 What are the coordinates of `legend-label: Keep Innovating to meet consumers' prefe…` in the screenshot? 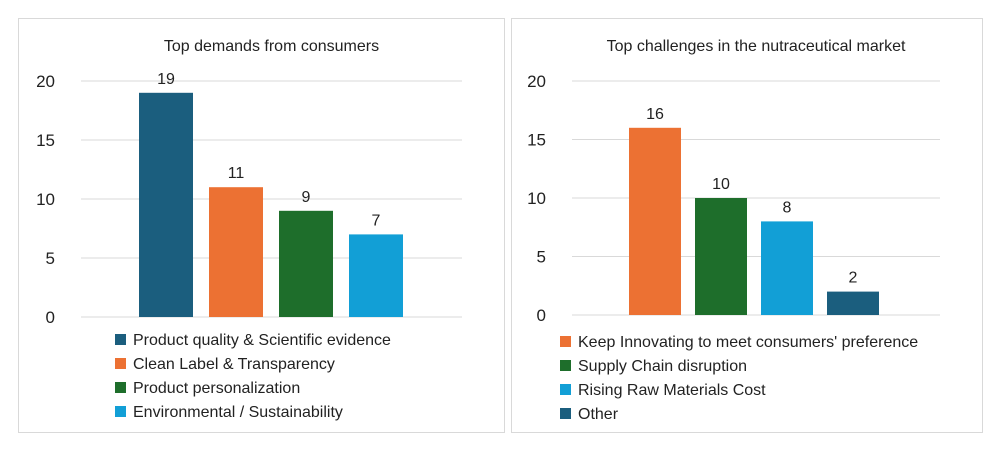 It's located at (748, 342).